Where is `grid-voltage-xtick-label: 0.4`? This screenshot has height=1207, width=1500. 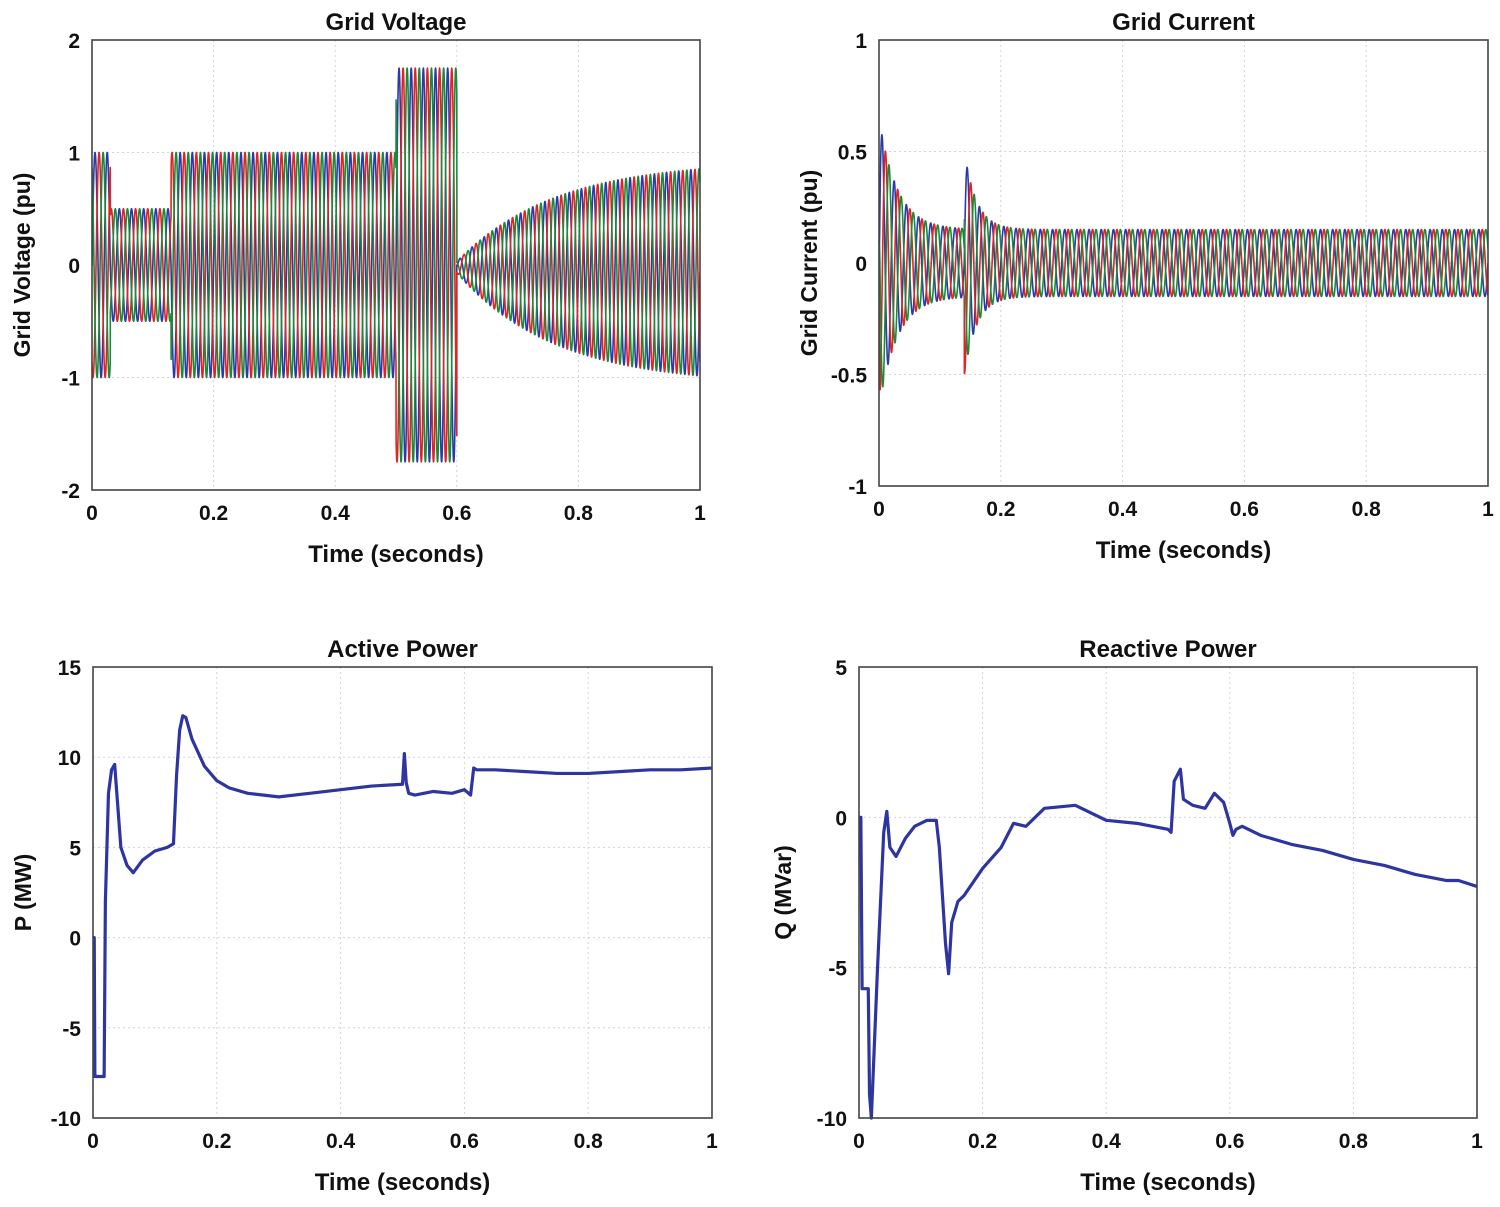 grid-voltage-xtick-label: 0.4 is located at coordinates (336, 513).